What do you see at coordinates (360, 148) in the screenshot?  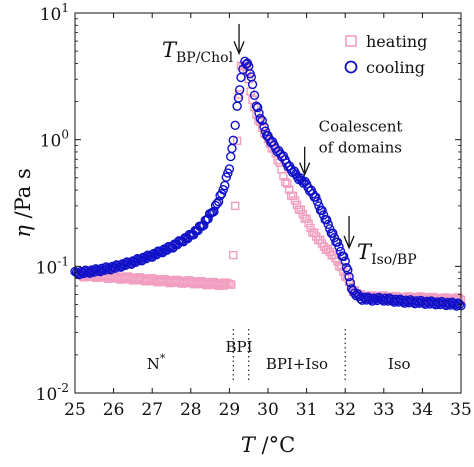 I see `coalescent-annotation-line: of domains` at bounding box center [360, 148].